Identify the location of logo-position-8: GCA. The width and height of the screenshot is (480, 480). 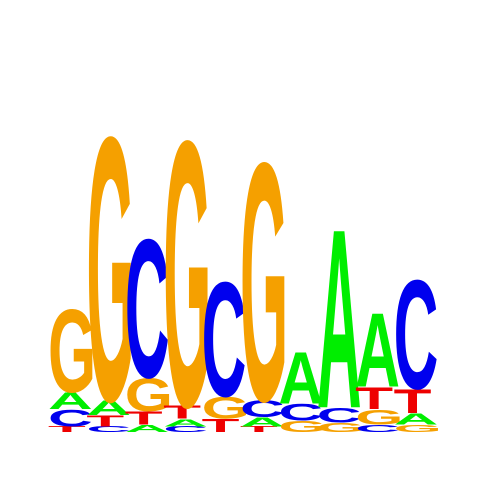
(341, 319).